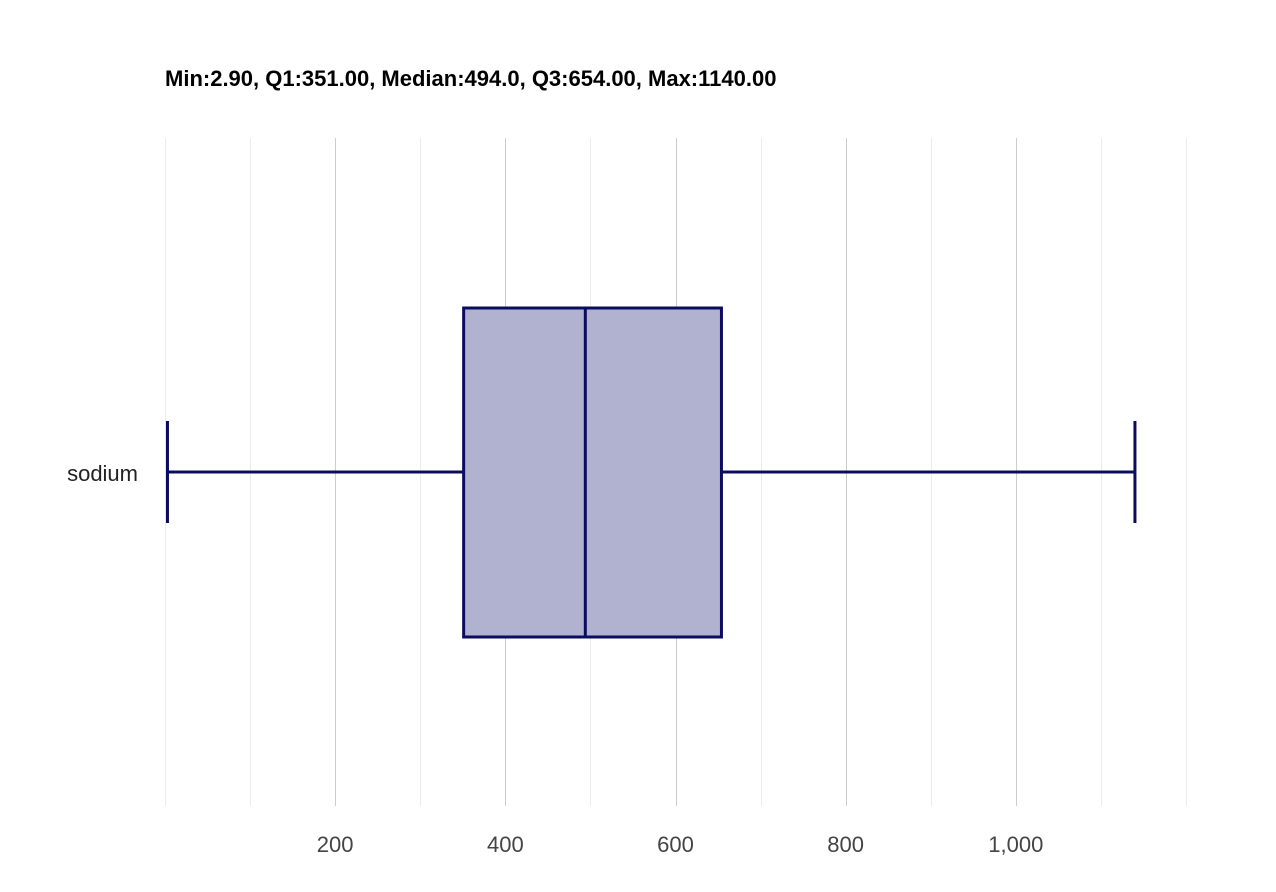  Describe the element at coordinates (335, 844) in the screenshot. I see `x-tick-label: 200` at that location.